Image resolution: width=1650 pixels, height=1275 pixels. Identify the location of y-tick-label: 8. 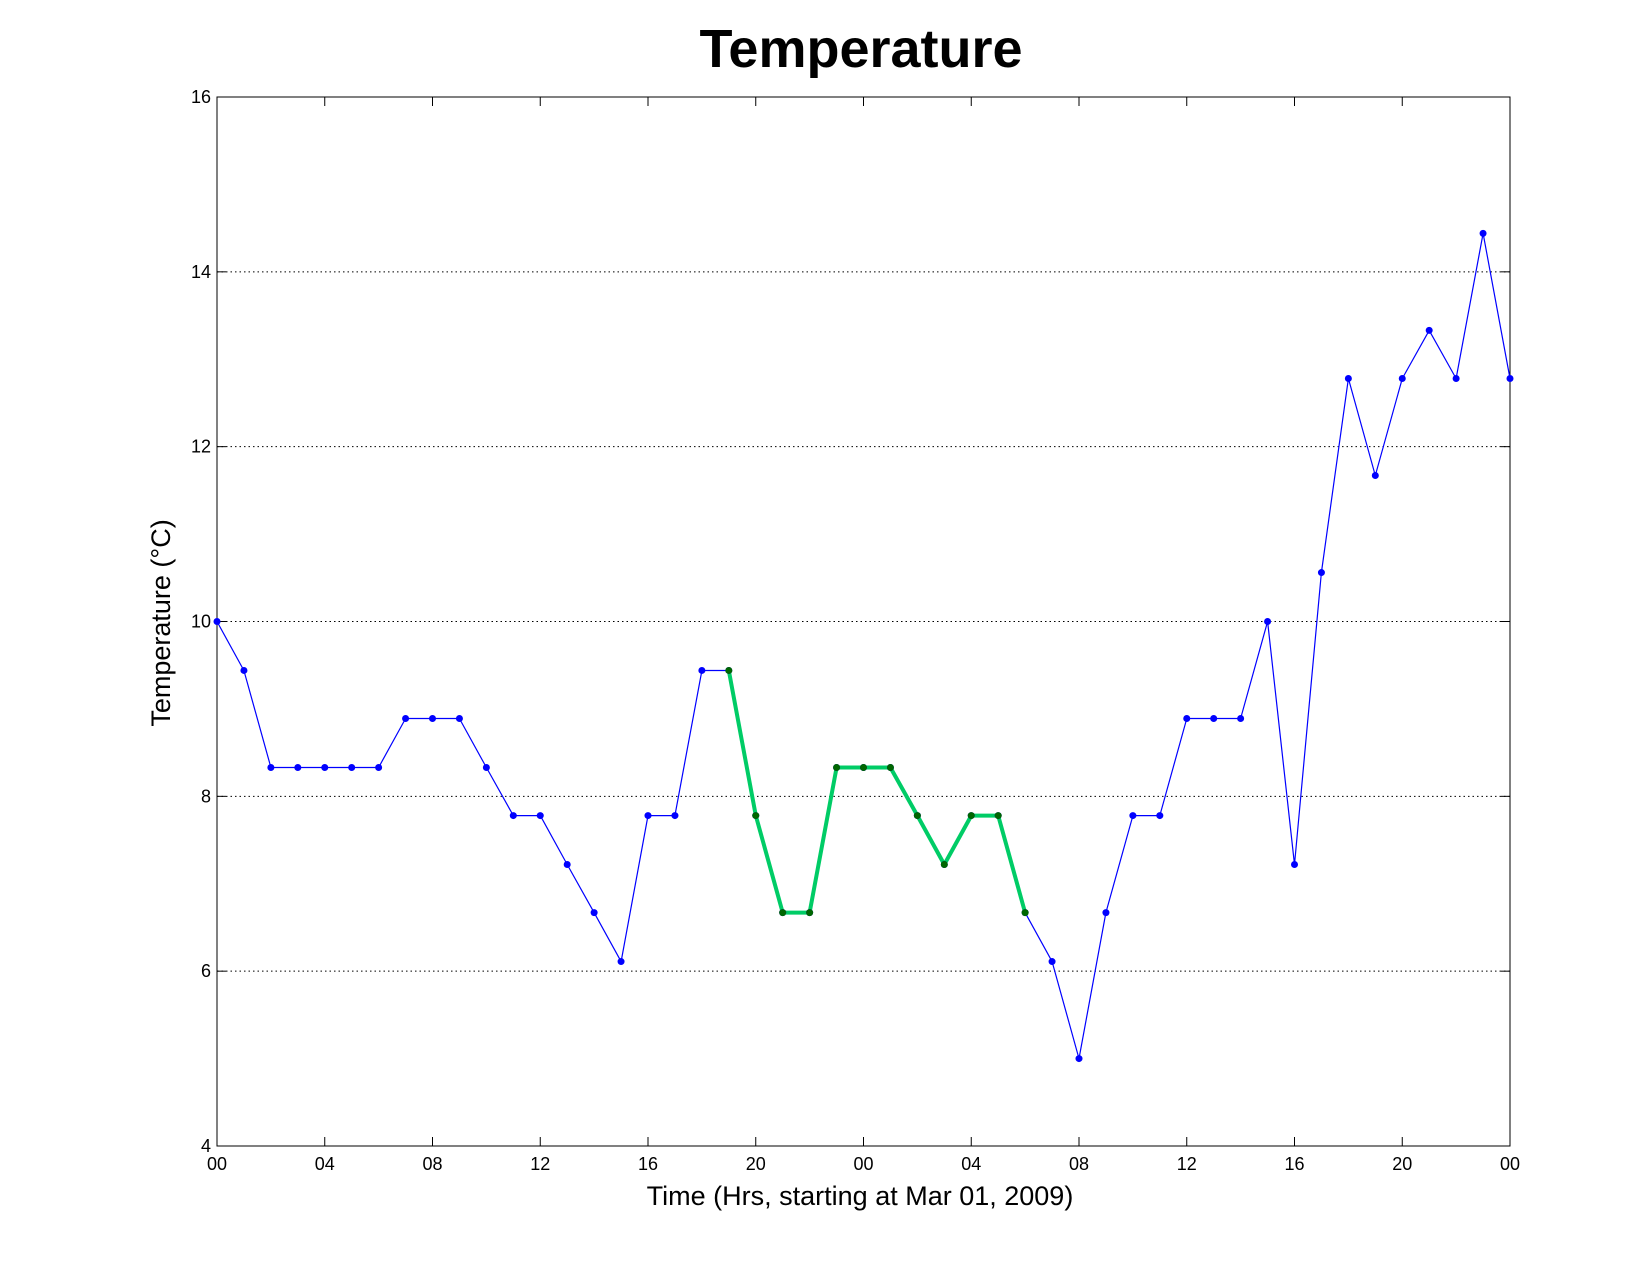
(206, 796).